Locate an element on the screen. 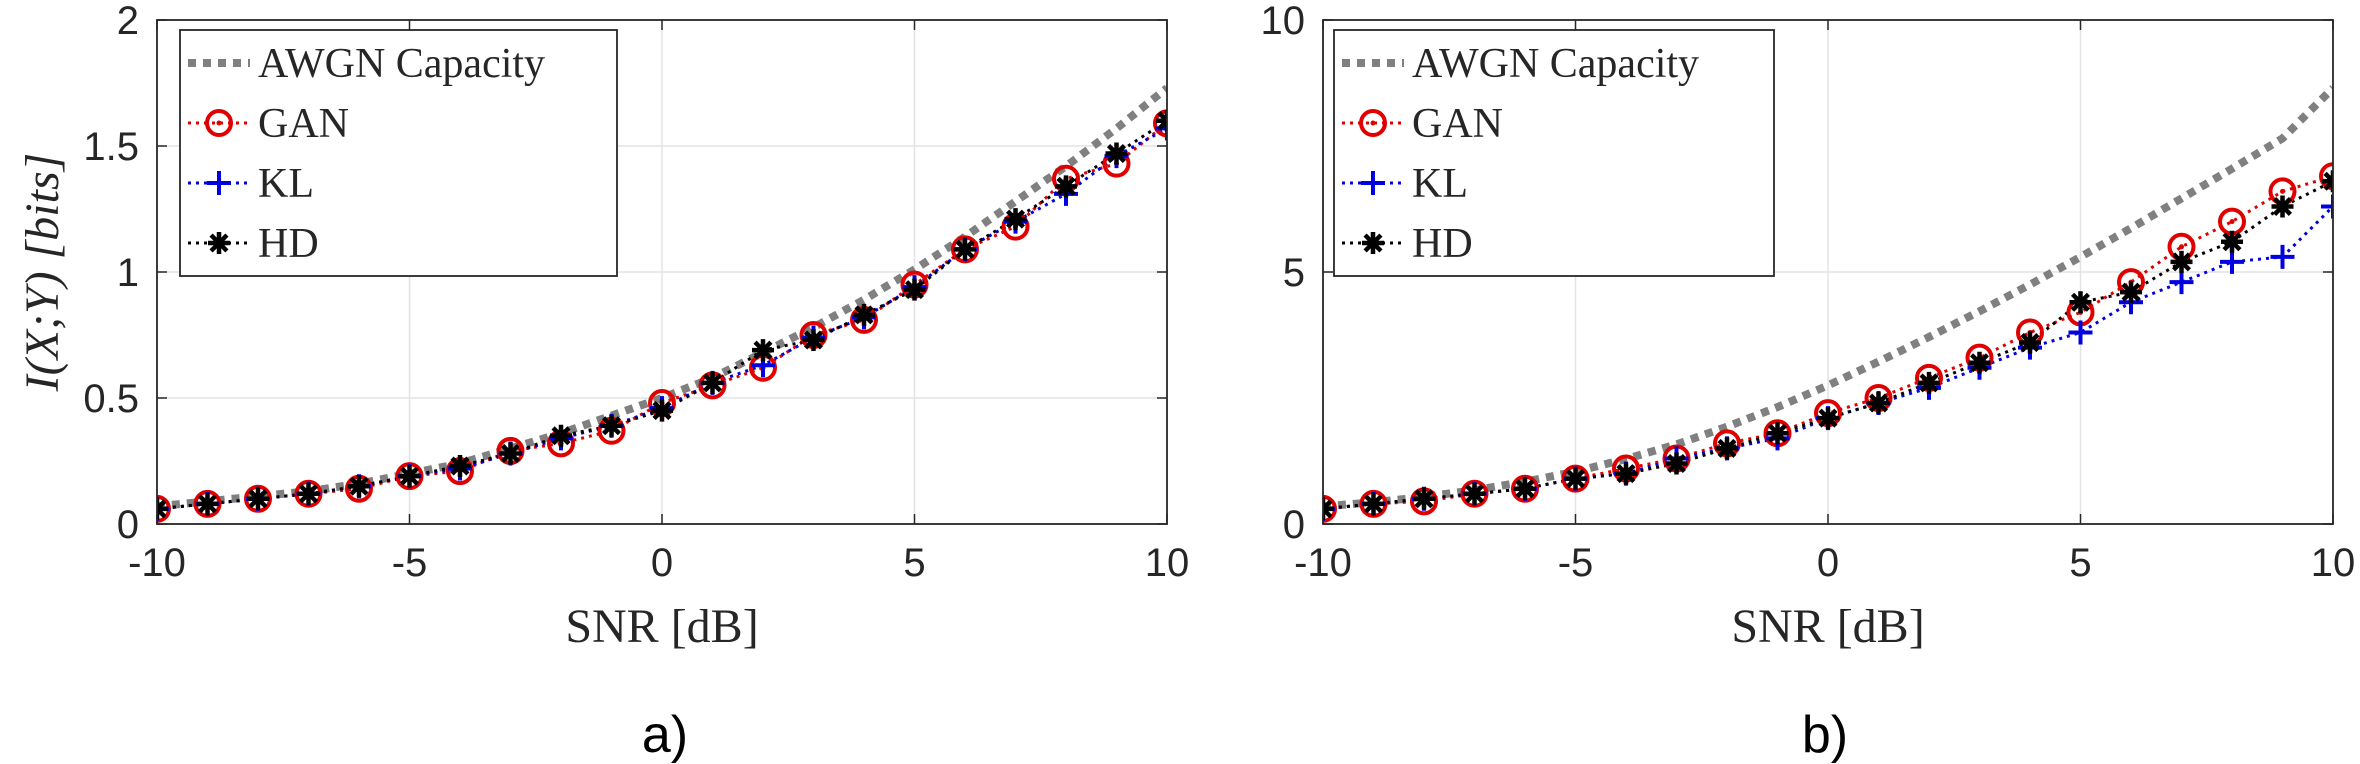 The height and width of the screenshot is (764, 2360). y-tick-label: 1 is located at coordinates (128, 273).